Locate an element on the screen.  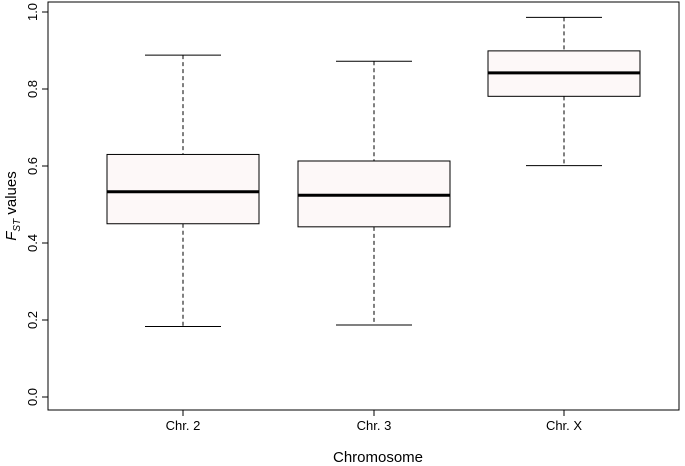
y-axis-title: FST values is located at coordinates (13, 205).